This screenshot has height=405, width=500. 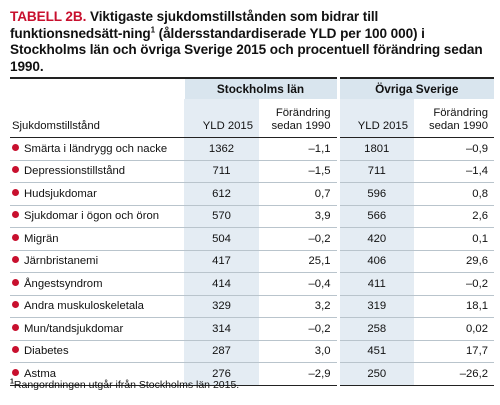 I want to click on table-row: Ångestsyndrom 414 –0,4 411 –0,2, so click(x=252, y=284).